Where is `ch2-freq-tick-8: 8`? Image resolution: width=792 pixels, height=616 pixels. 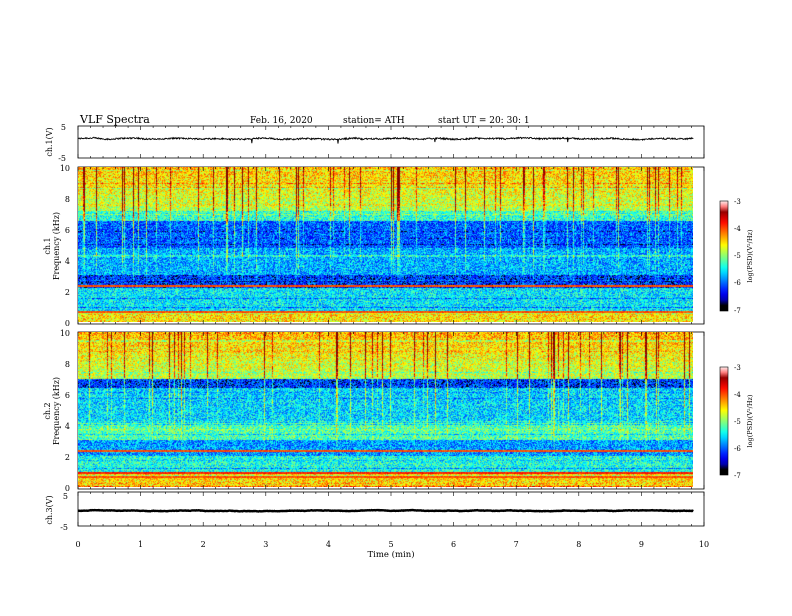
ch2-freq-tick-8: 8 is located at coordinates (67, 364).